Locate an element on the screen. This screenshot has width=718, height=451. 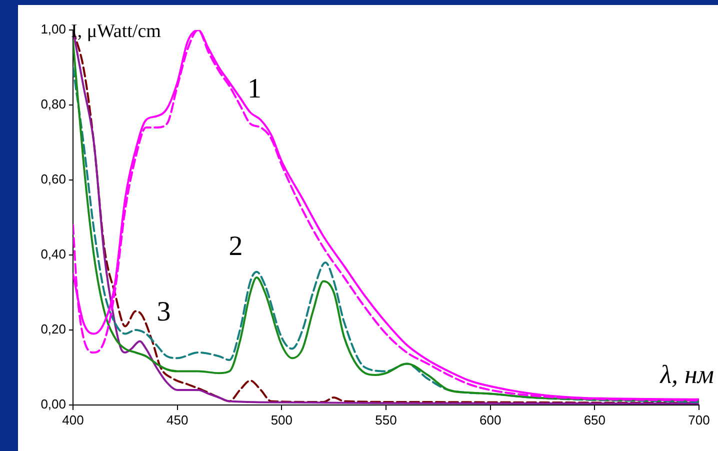
y-tick-label: 0,80 is located at coordinates (53, 104).